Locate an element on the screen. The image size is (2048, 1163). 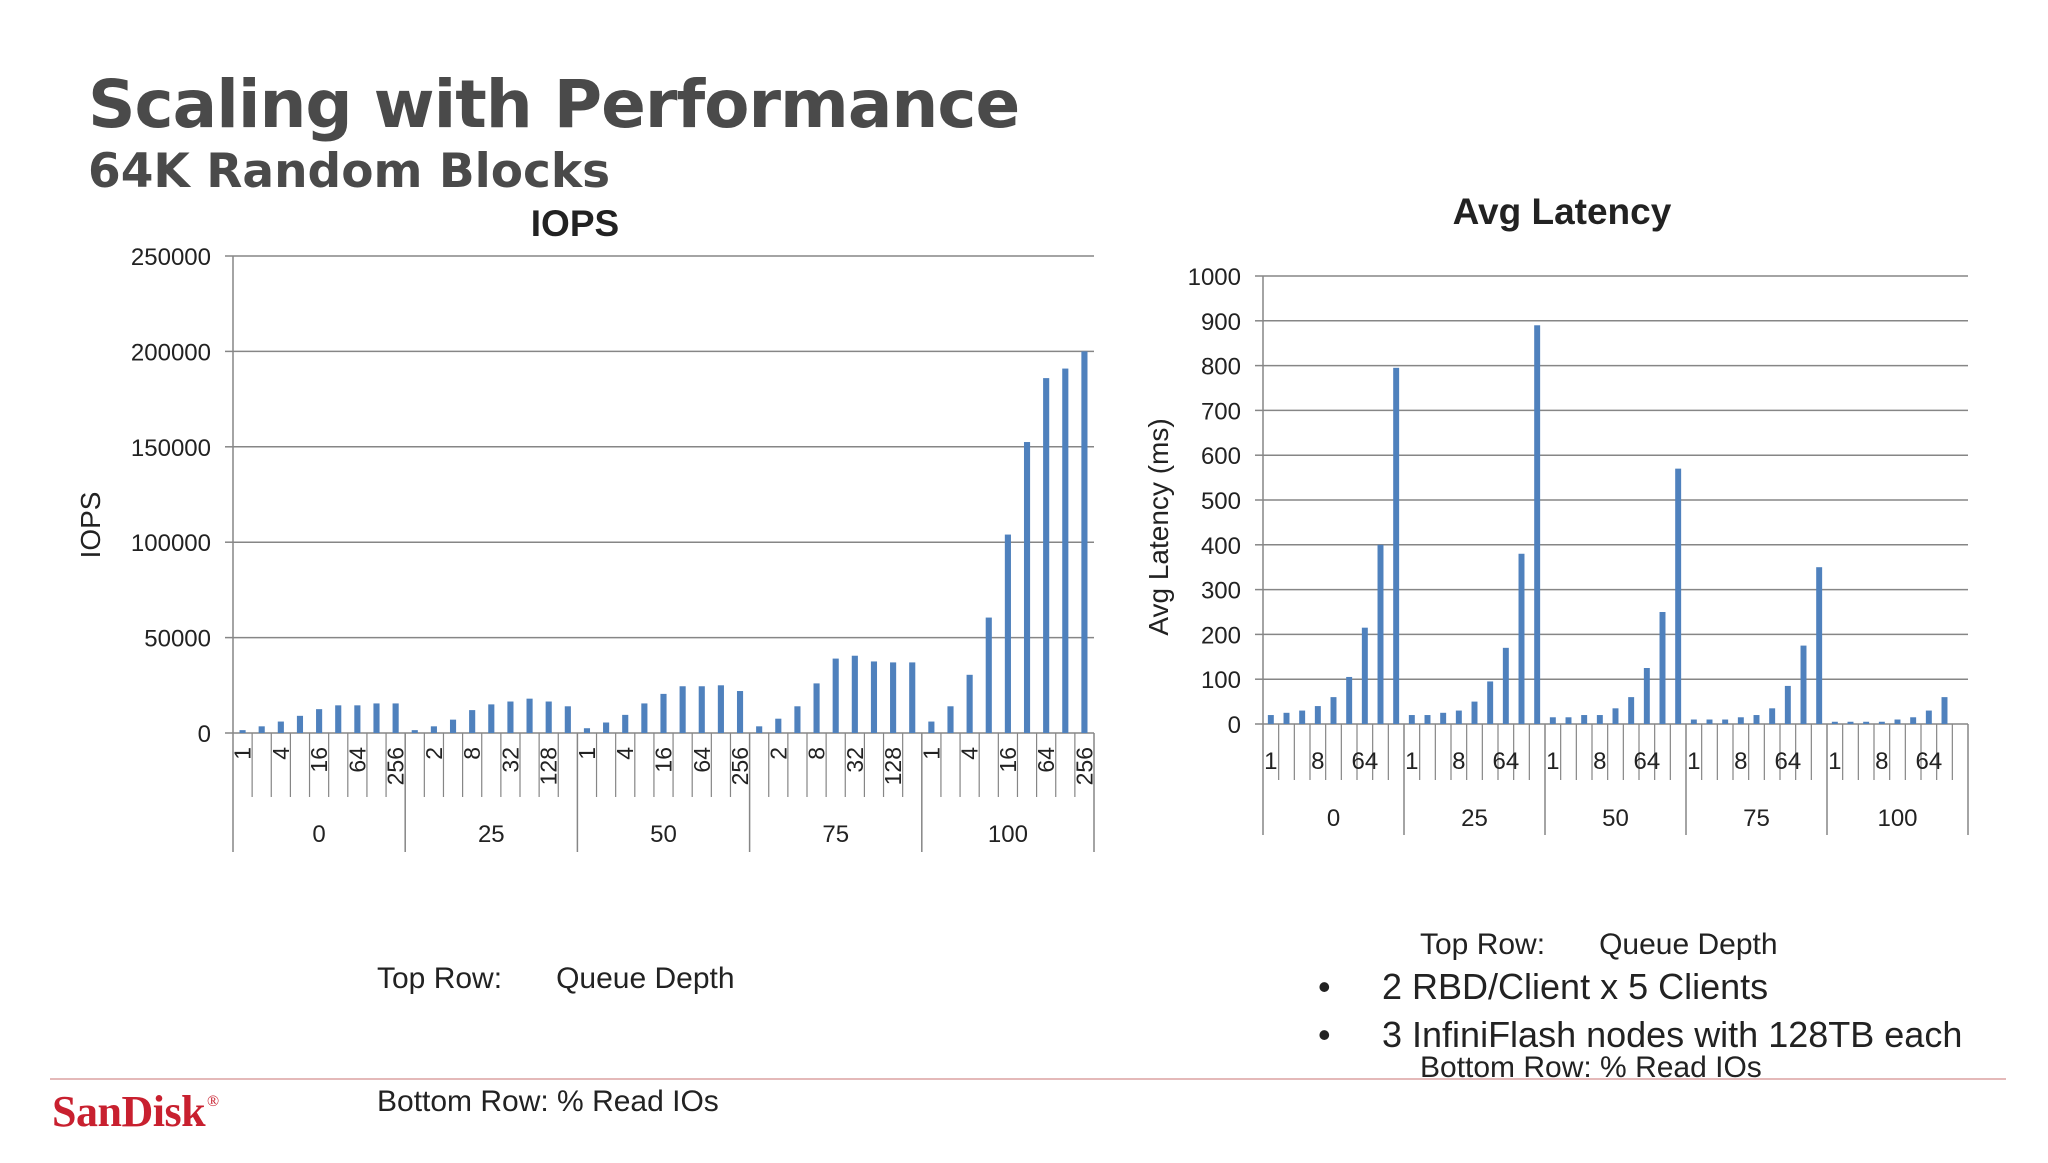
y-tick-label: 500 is located at coordinates (1221, 501).